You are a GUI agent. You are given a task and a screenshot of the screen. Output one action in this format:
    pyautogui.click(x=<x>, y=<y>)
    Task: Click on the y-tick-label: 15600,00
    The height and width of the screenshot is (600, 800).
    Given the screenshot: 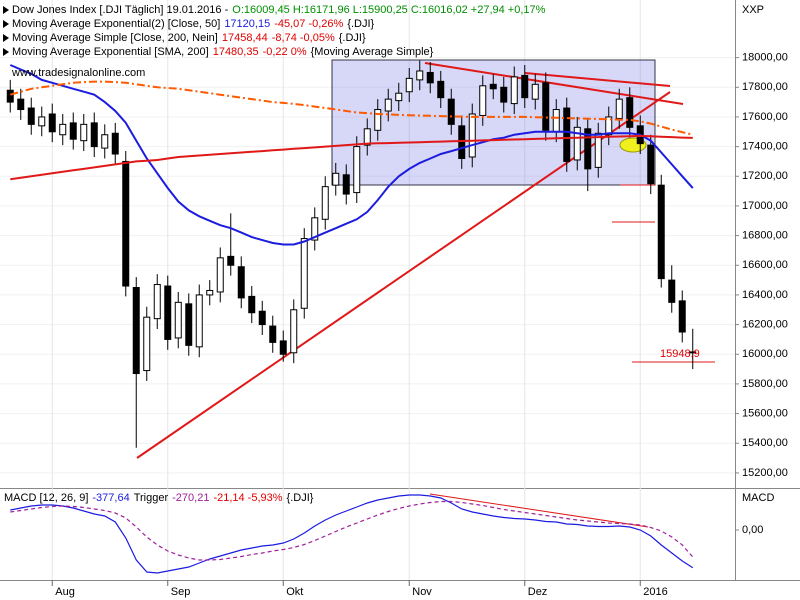 What is the action you would take?
    pyautogui.click(x=765, y=413)
    